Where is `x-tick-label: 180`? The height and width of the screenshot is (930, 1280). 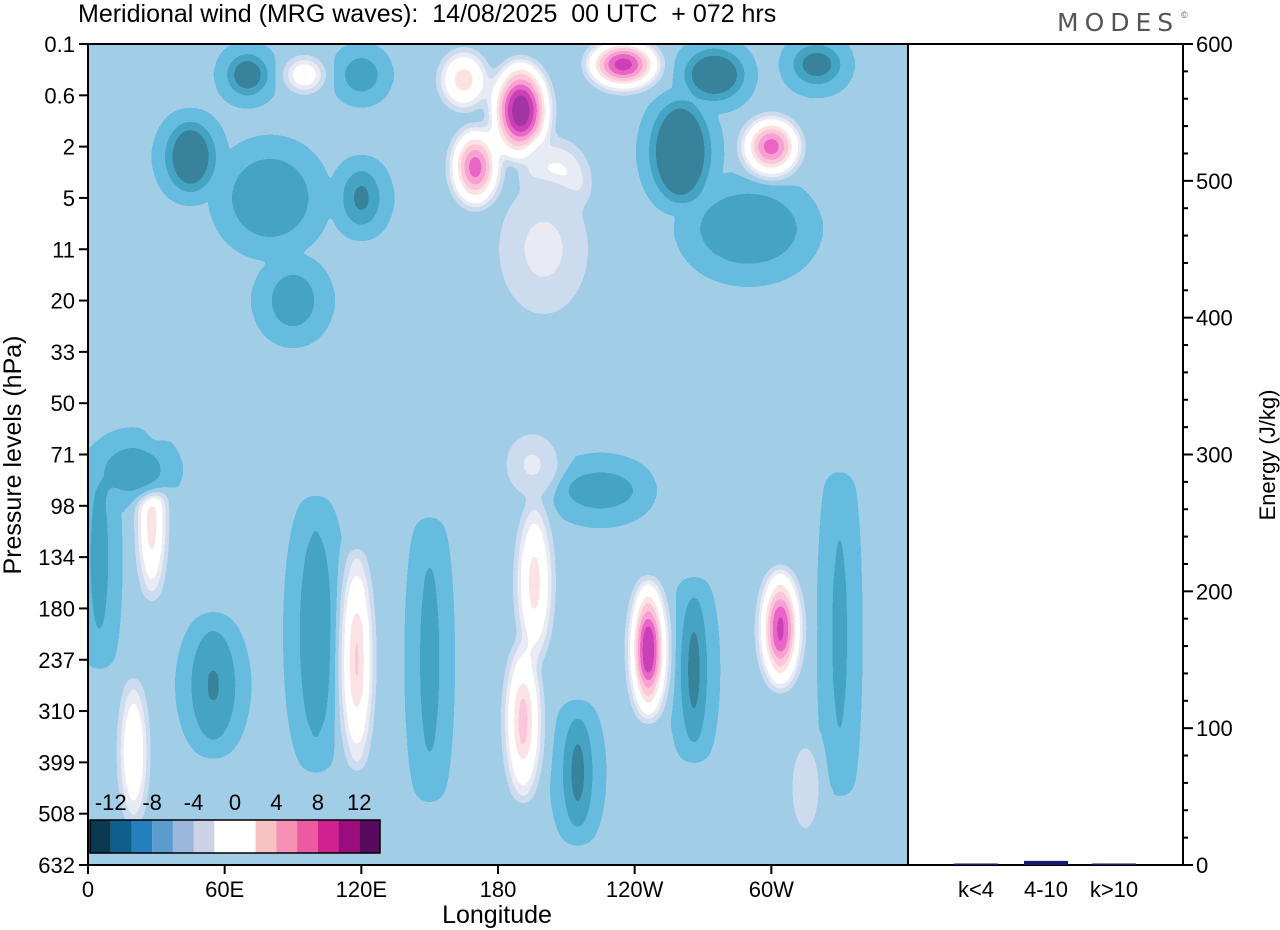
x-tick-label: 180 is located at coordinates (498, 889).